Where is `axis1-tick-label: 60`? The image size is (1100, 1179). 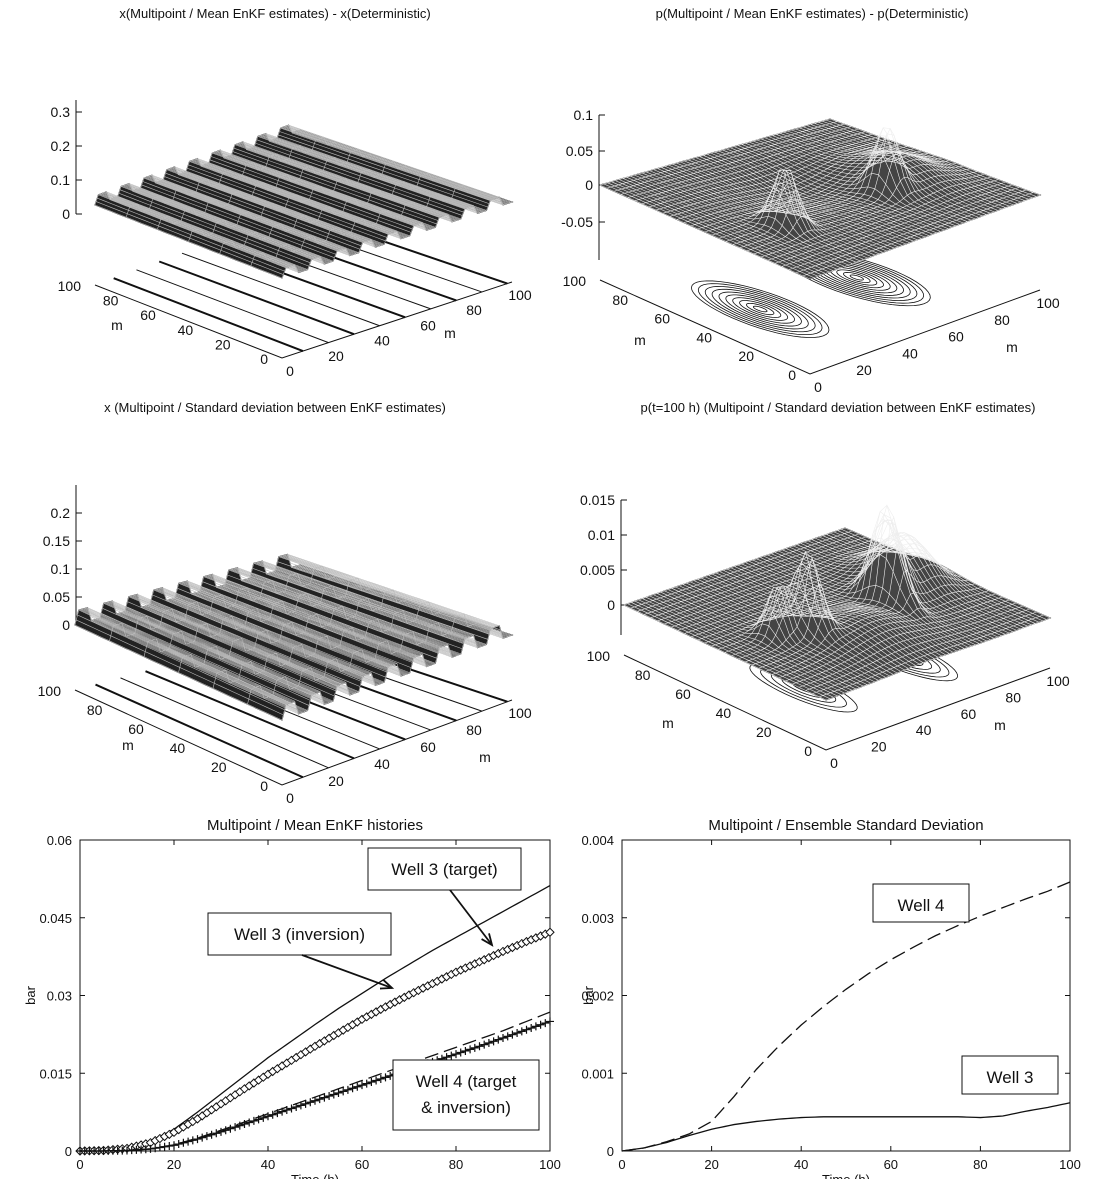 axis1-tick-label: 60 is located at coordinates (136, 729).